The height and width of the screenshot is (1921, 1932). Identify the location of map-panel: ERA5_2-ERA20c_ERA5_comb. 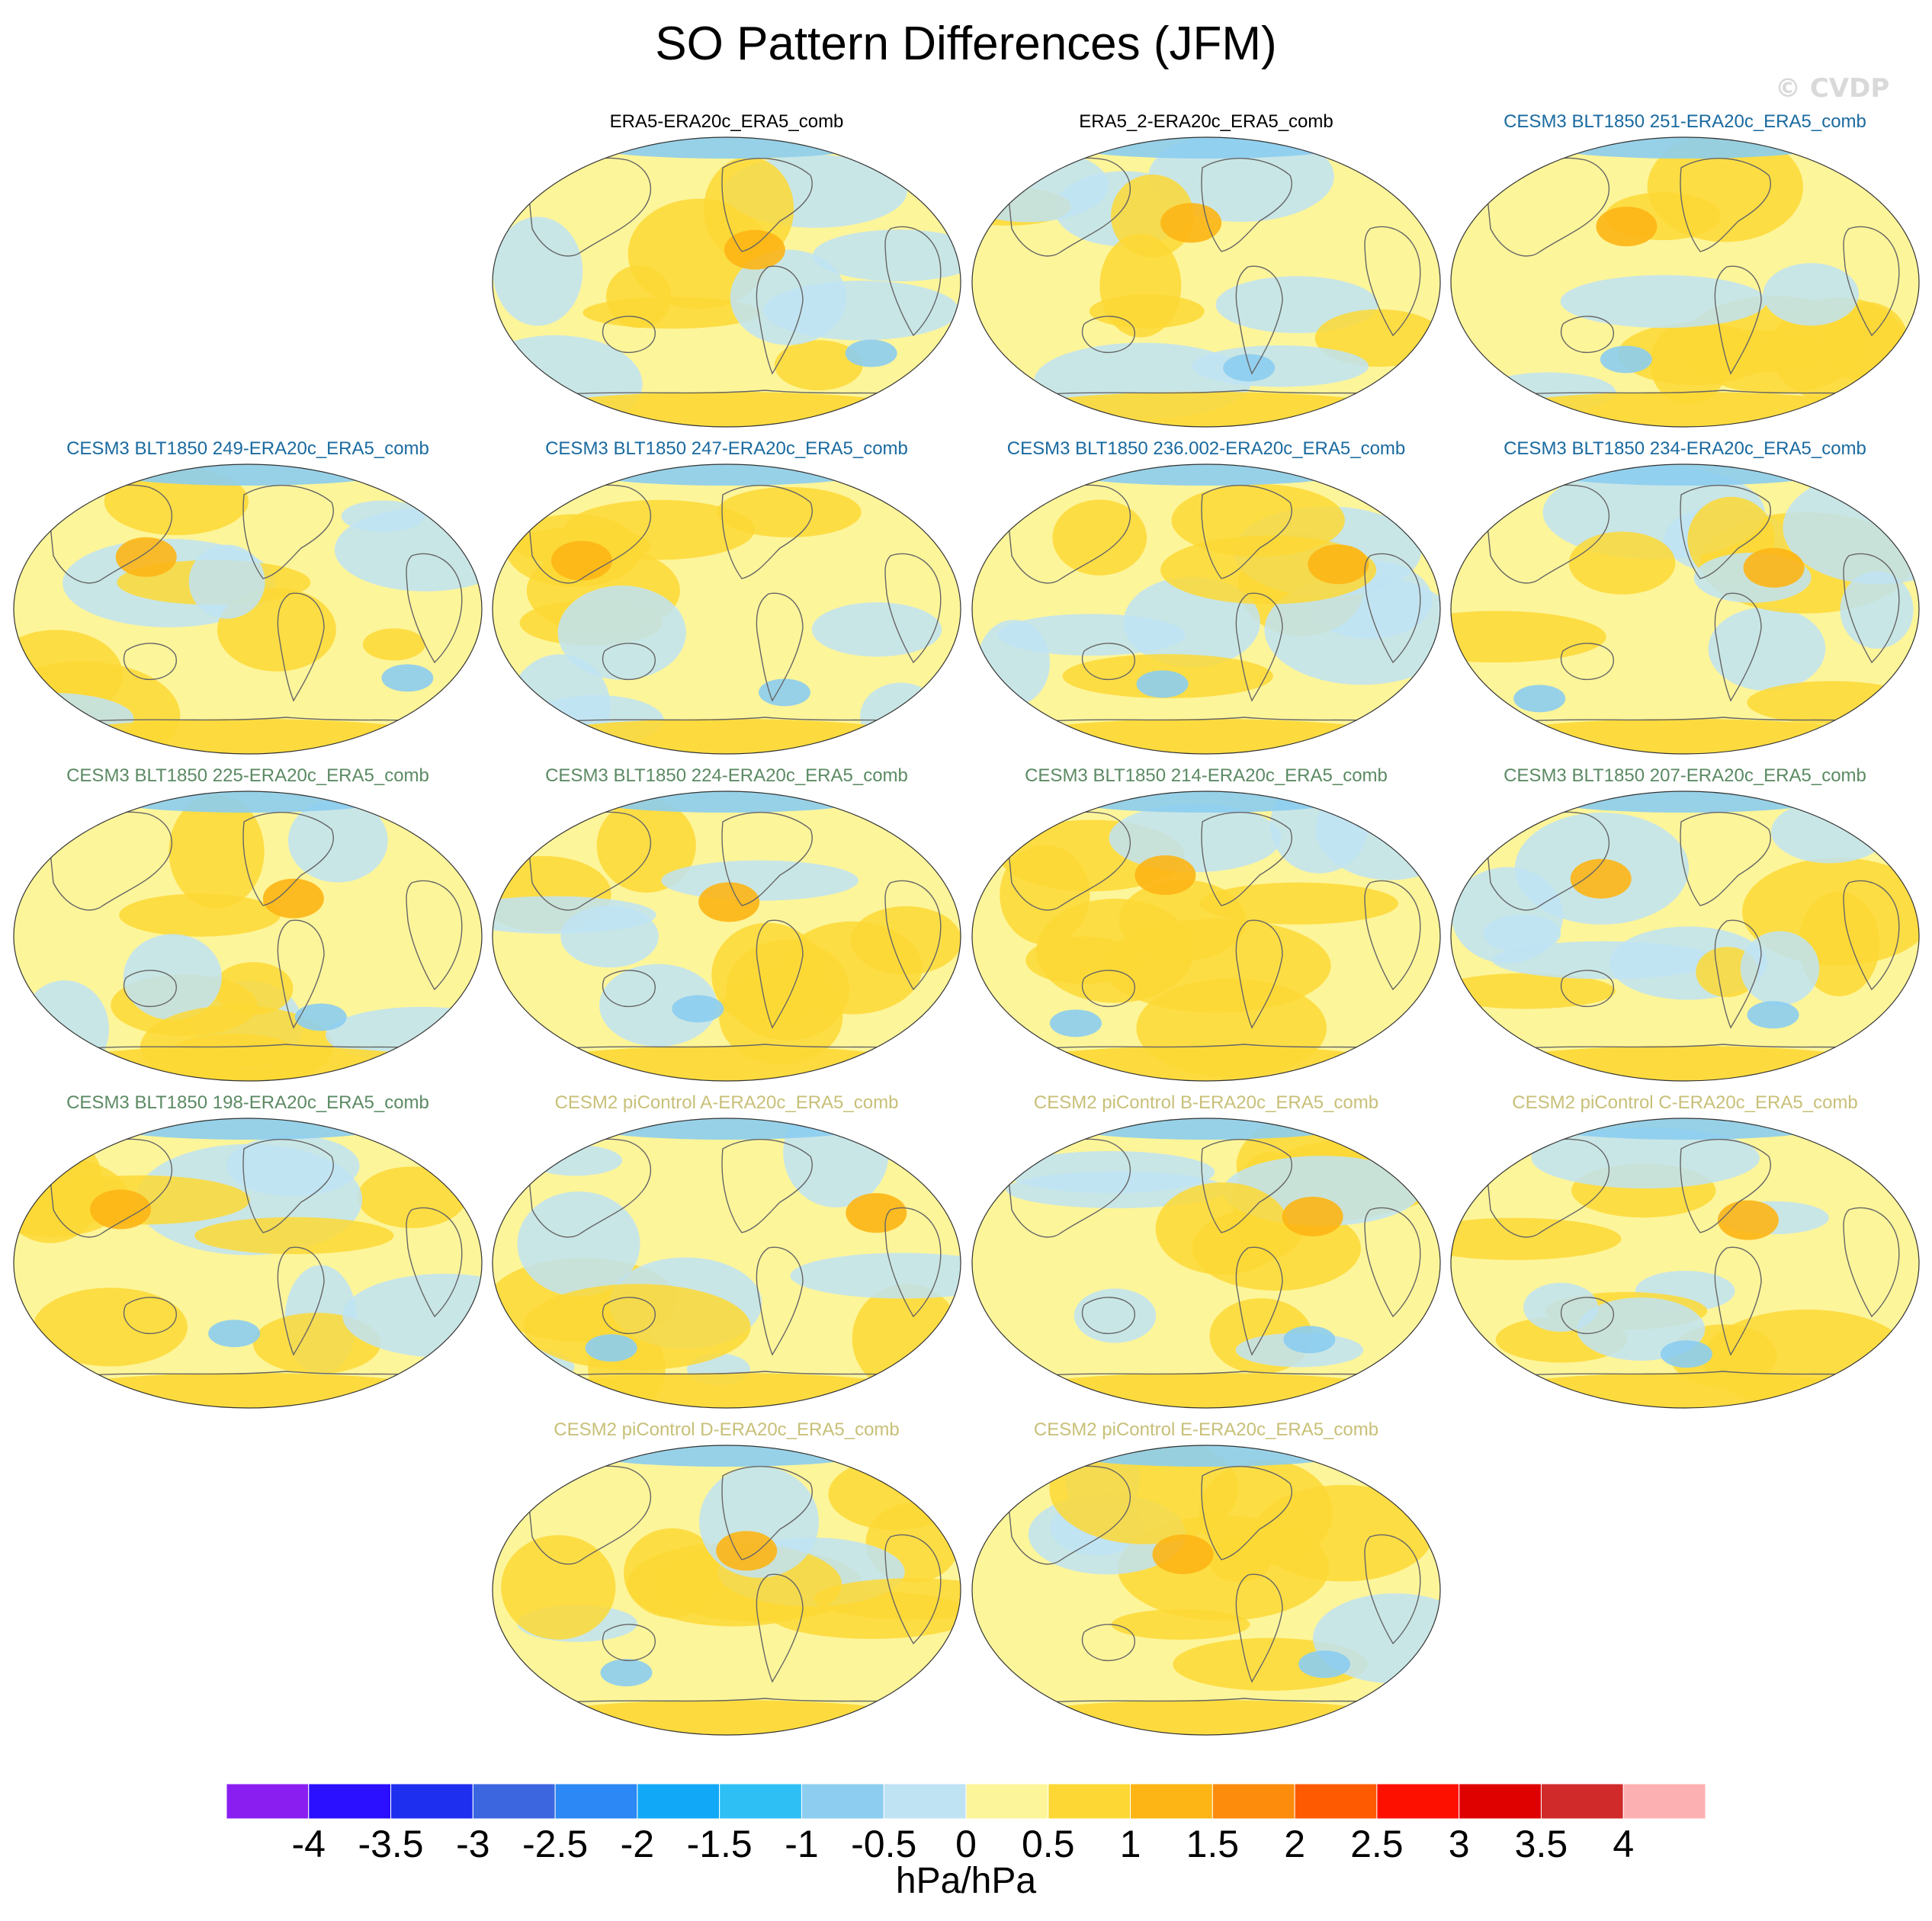
(1207, 271).